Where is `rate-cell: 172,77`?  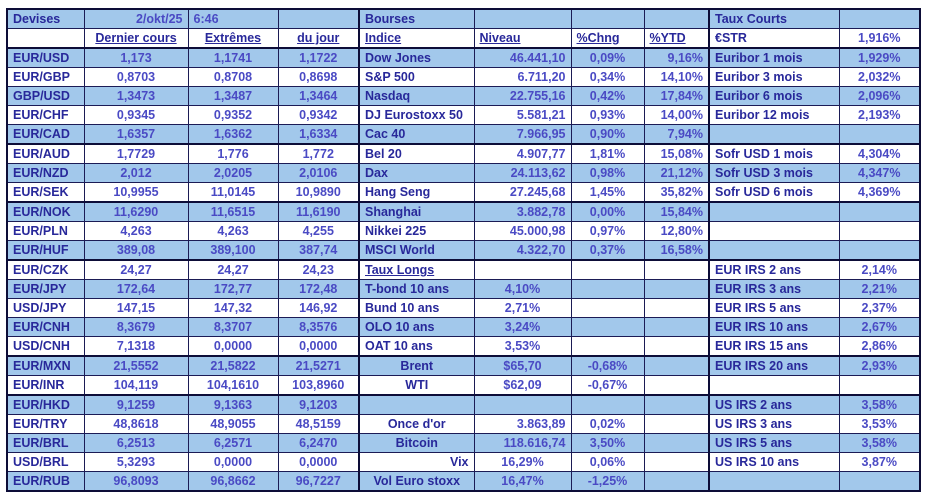 rate-cell: 172,77 is located at coordinates (233, 289).